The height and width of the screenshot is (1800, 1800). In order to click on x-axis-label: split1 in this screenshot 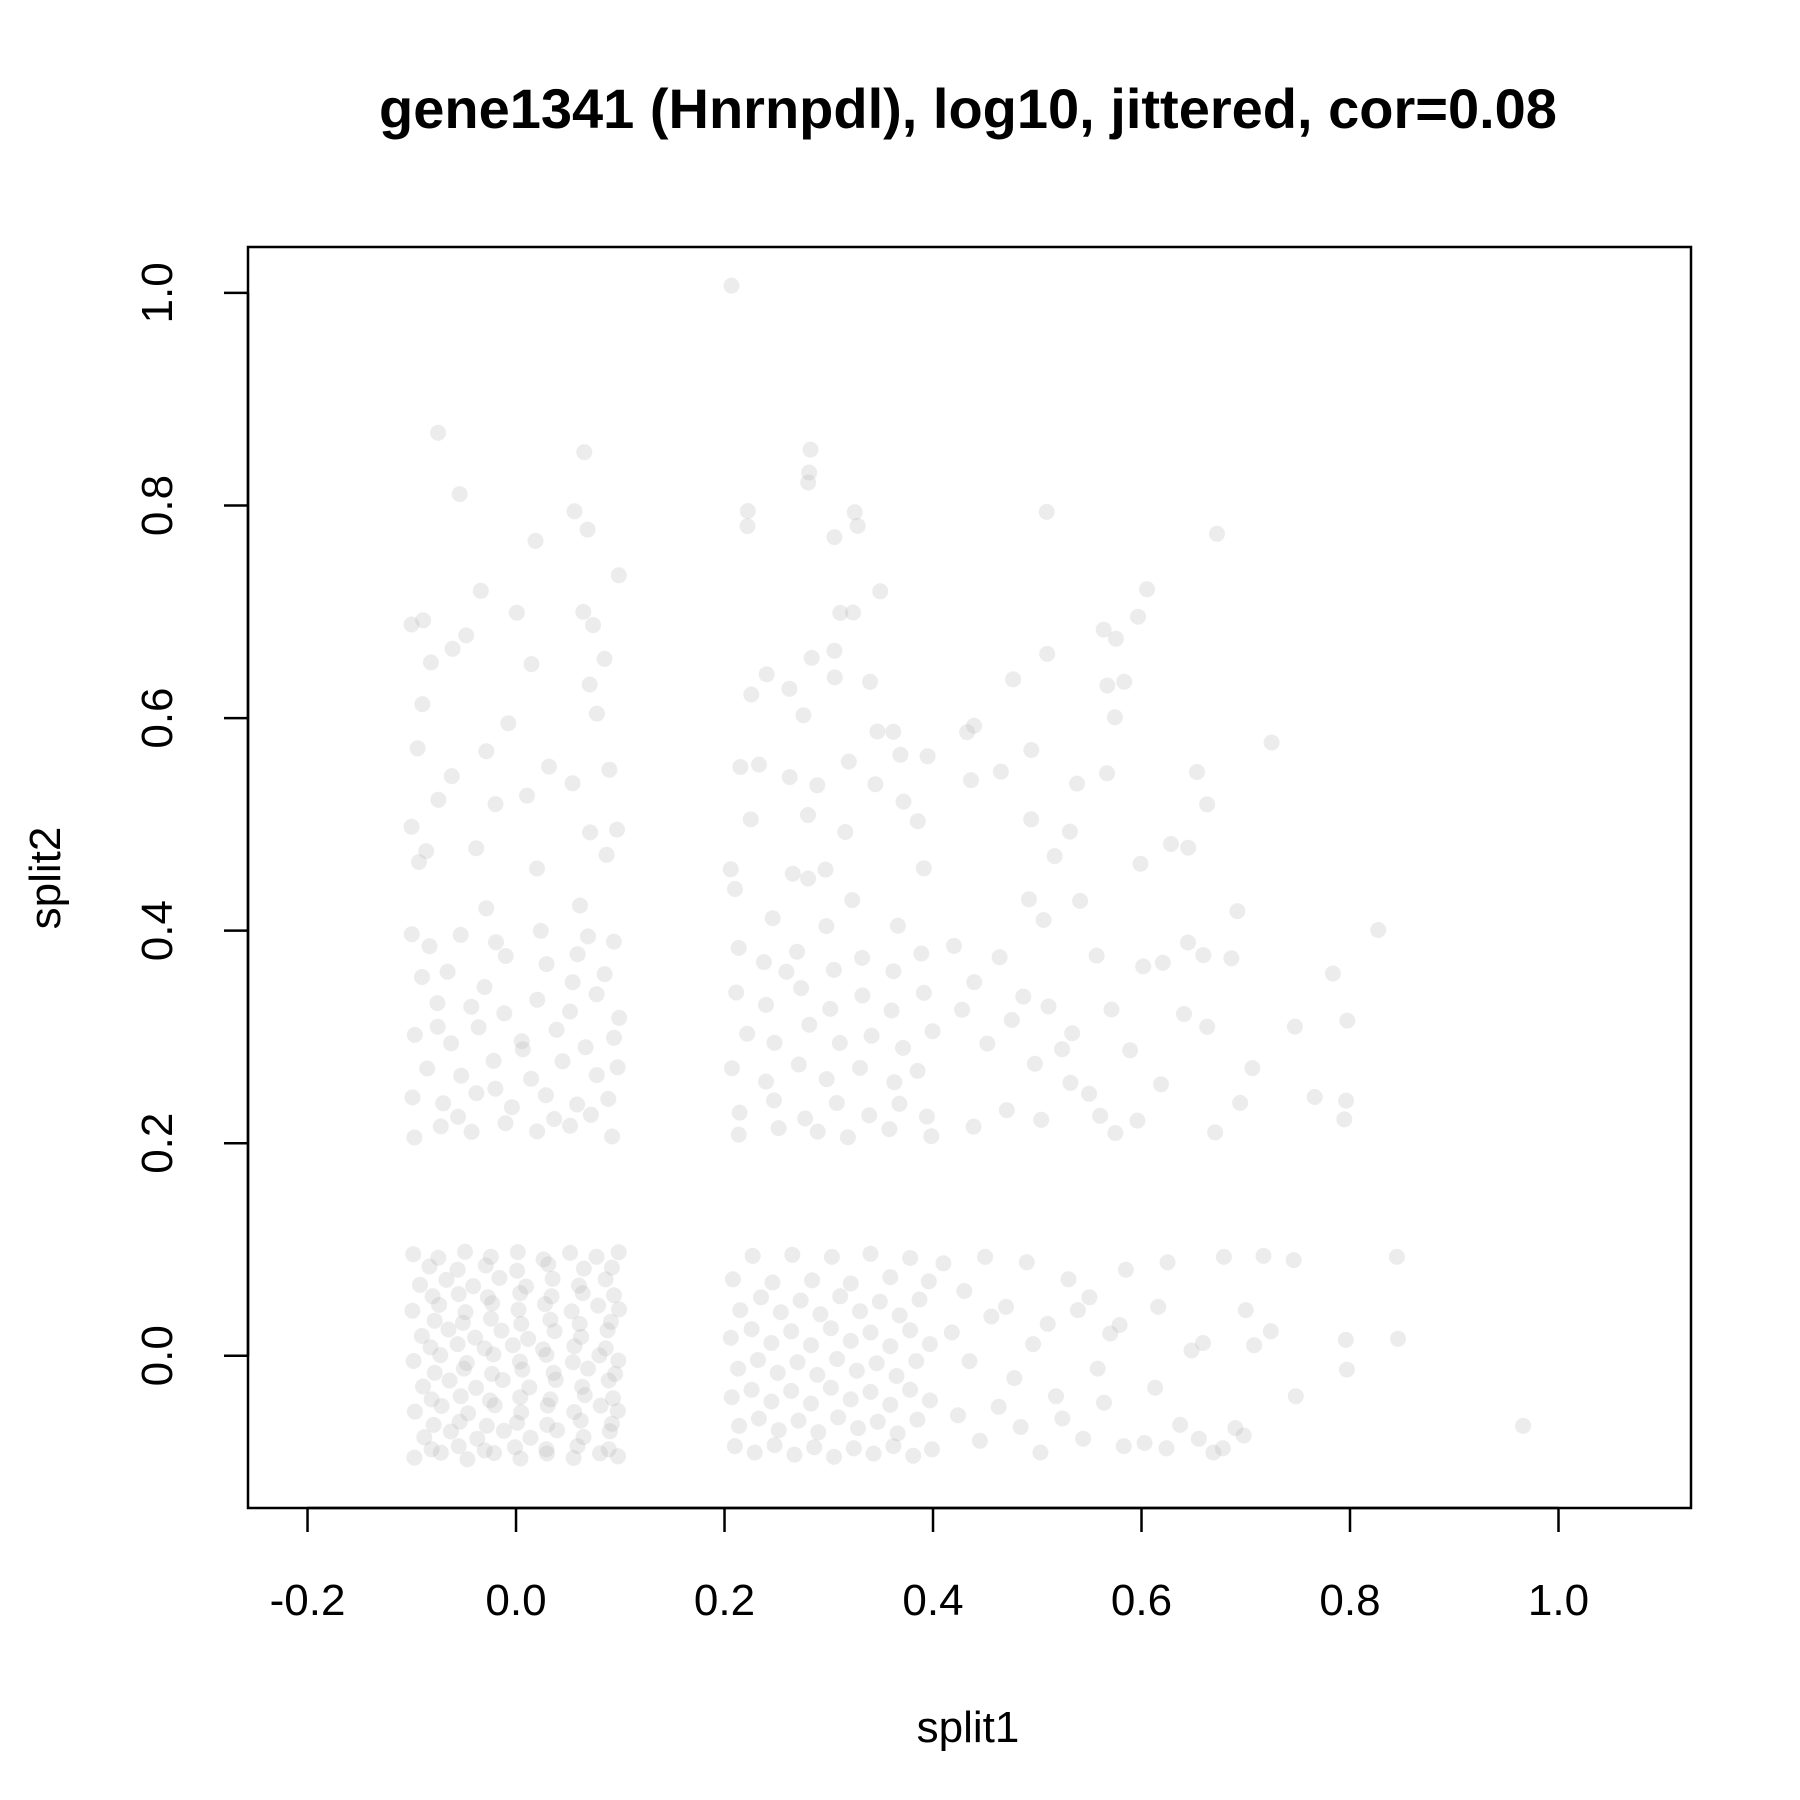, I will do `click(968, 1727)`.